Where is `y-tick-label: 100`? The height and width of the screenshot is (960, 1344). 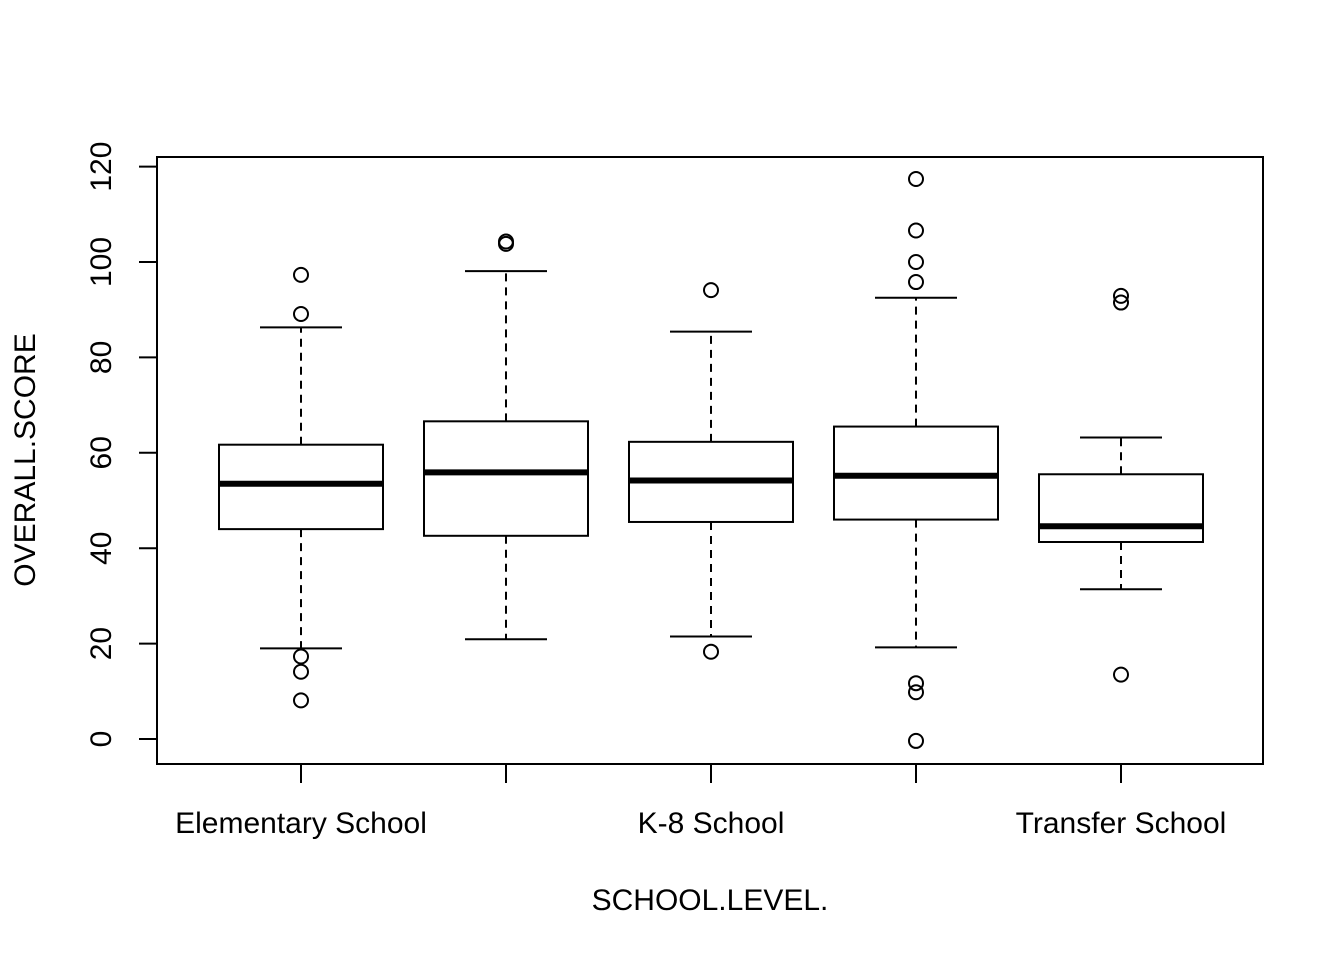 y-tick-label: 100 is located at coordinates (101, 262).